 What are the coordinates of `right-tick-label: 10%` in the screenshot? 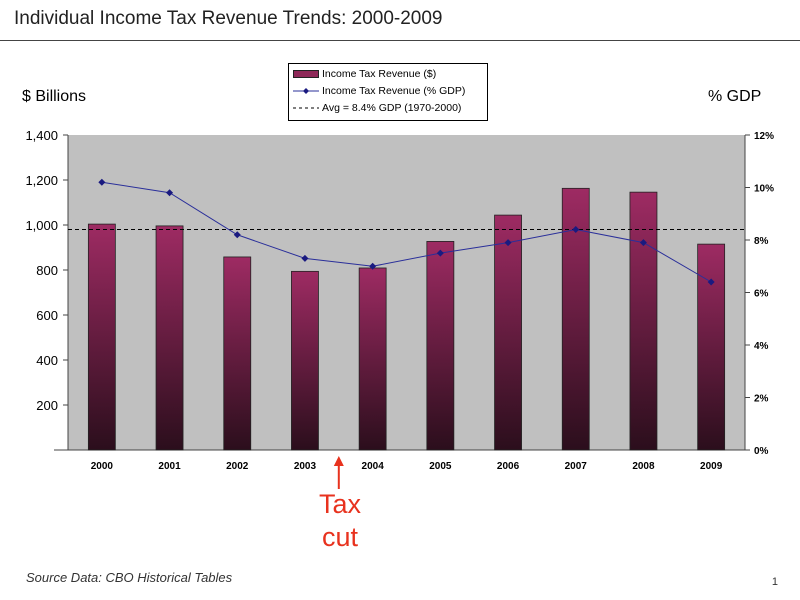 It's located at (764, 189).